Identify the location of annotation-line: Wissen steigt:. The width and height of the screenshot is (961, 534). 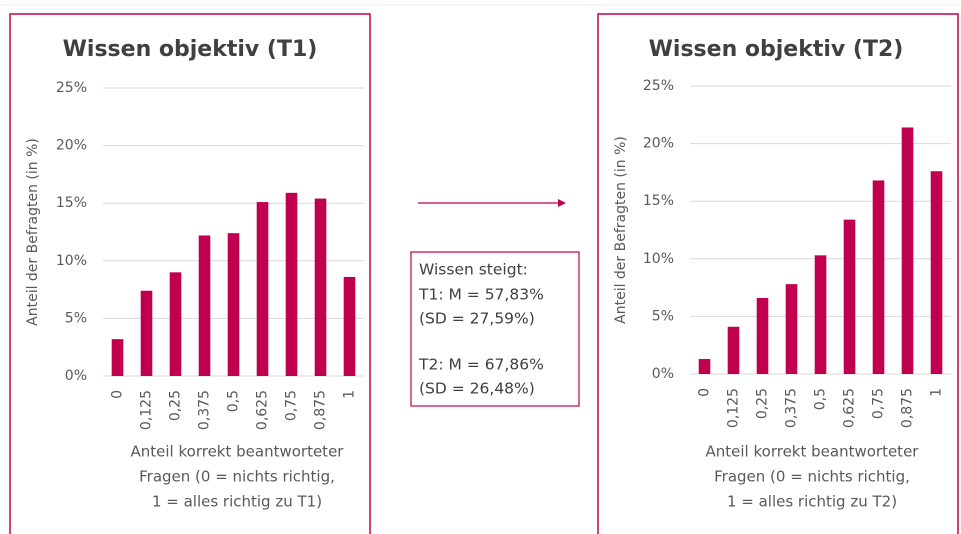
(473, 270).